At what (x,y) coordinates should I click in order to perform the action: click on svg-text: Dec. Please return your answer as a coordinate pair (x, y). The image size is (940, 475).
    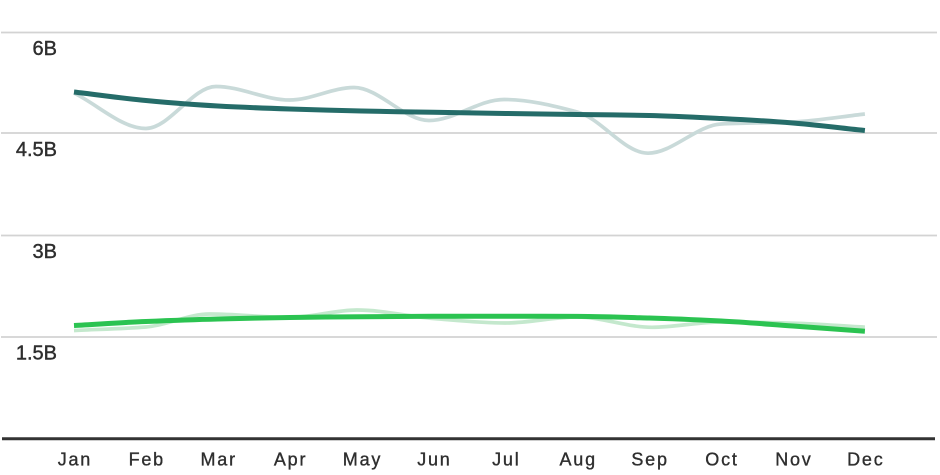
    Looking at the image, I should click on (865, 460).